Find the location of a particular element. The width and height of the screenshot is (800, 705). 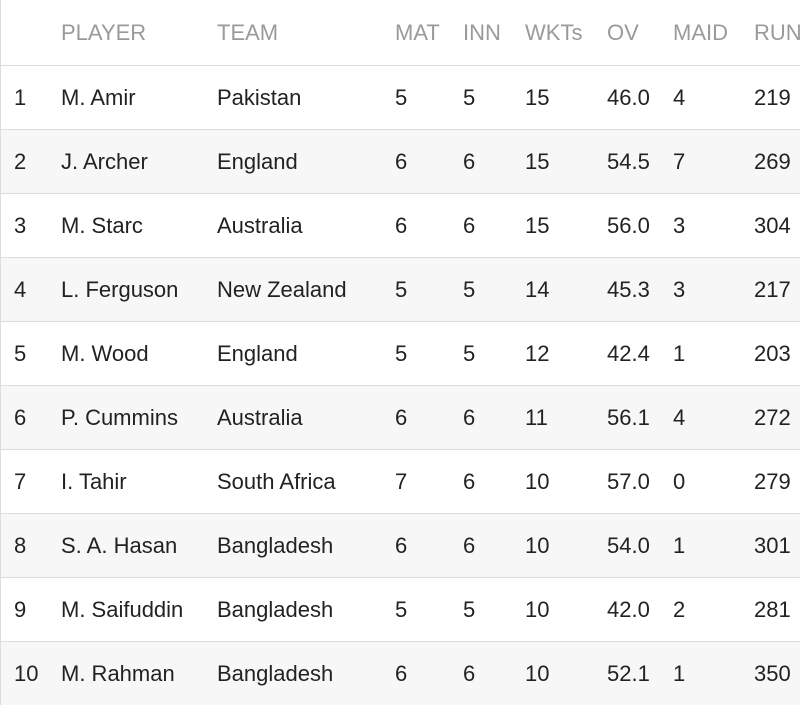

maidens-cell: 2 is located at coordinates (679, 609).